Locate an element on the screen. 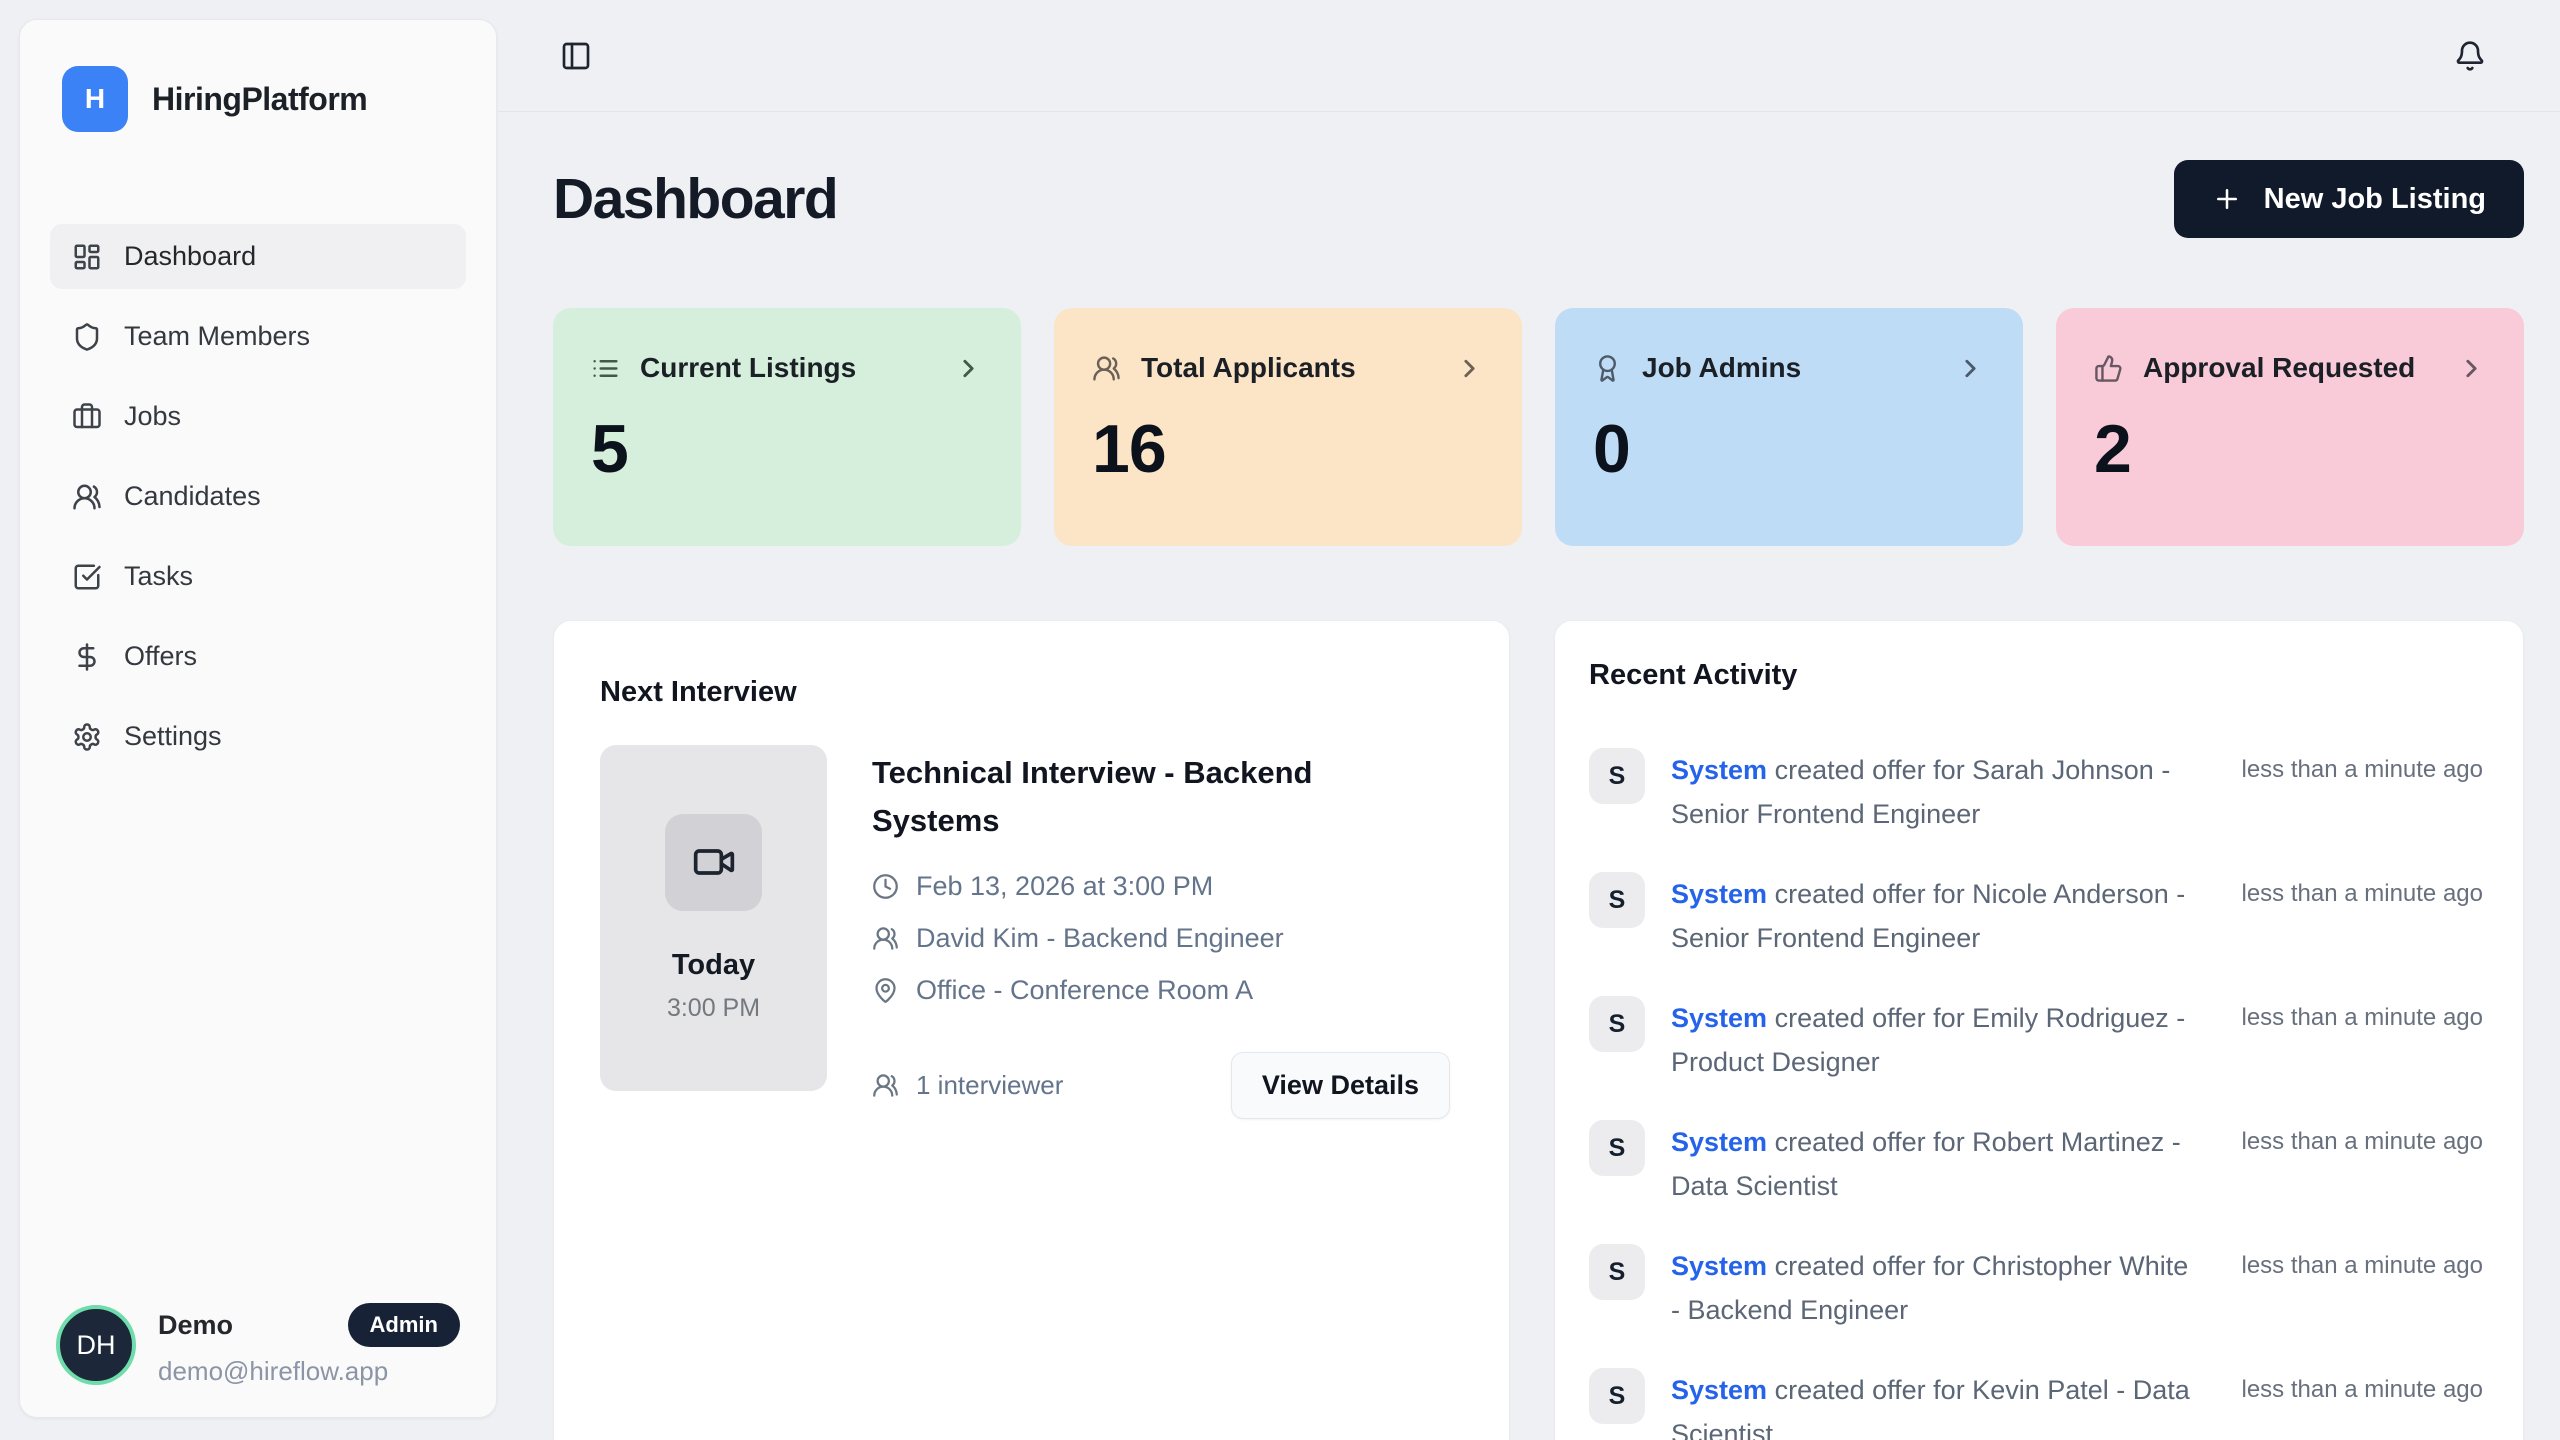  sidebar-item-tasks: Tasks is located at coordinates (258, 576).